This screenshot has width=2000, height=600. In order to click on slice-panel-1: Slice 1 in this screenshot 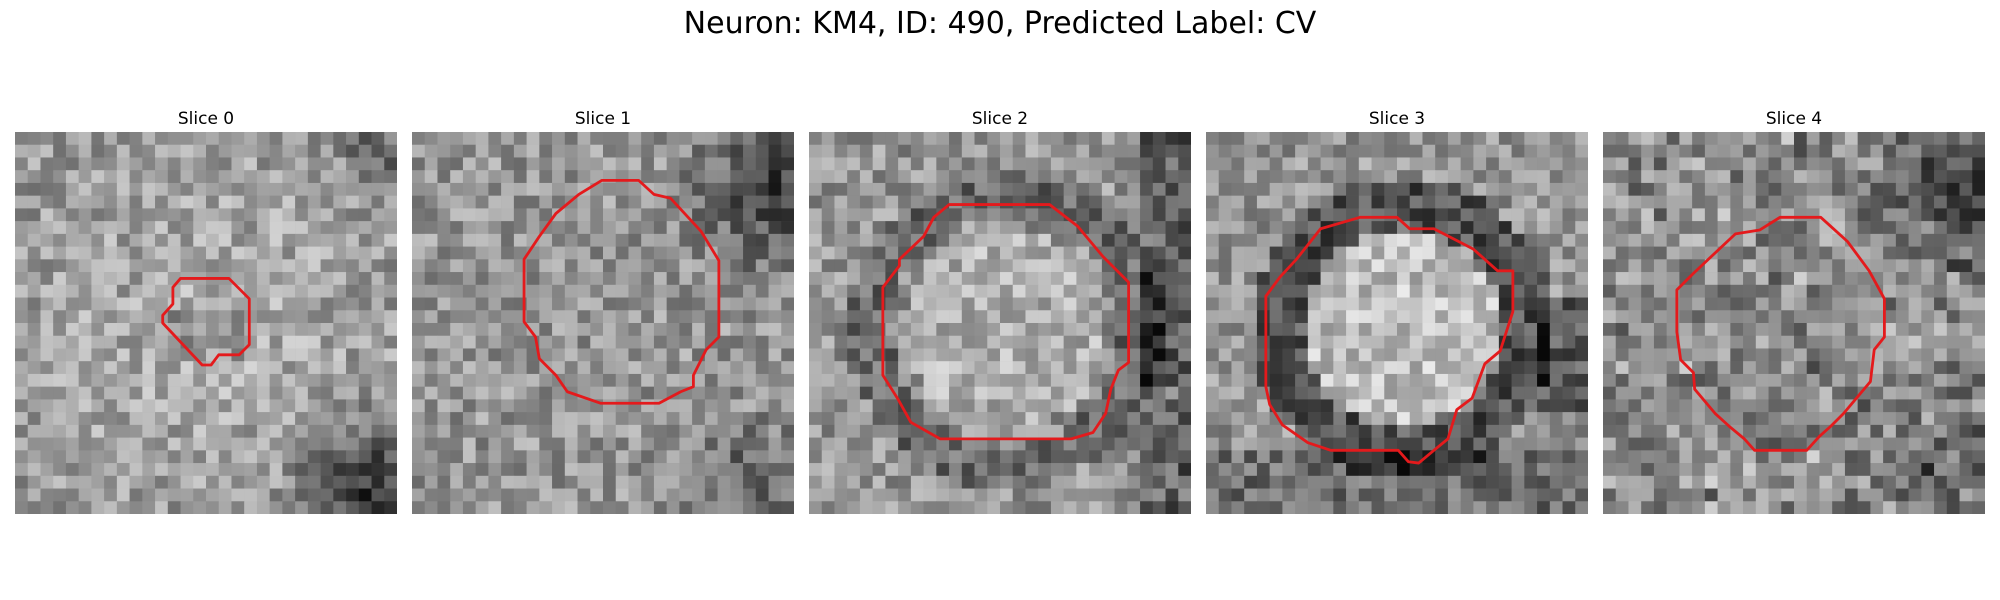, I will do `click(603, 311)`.